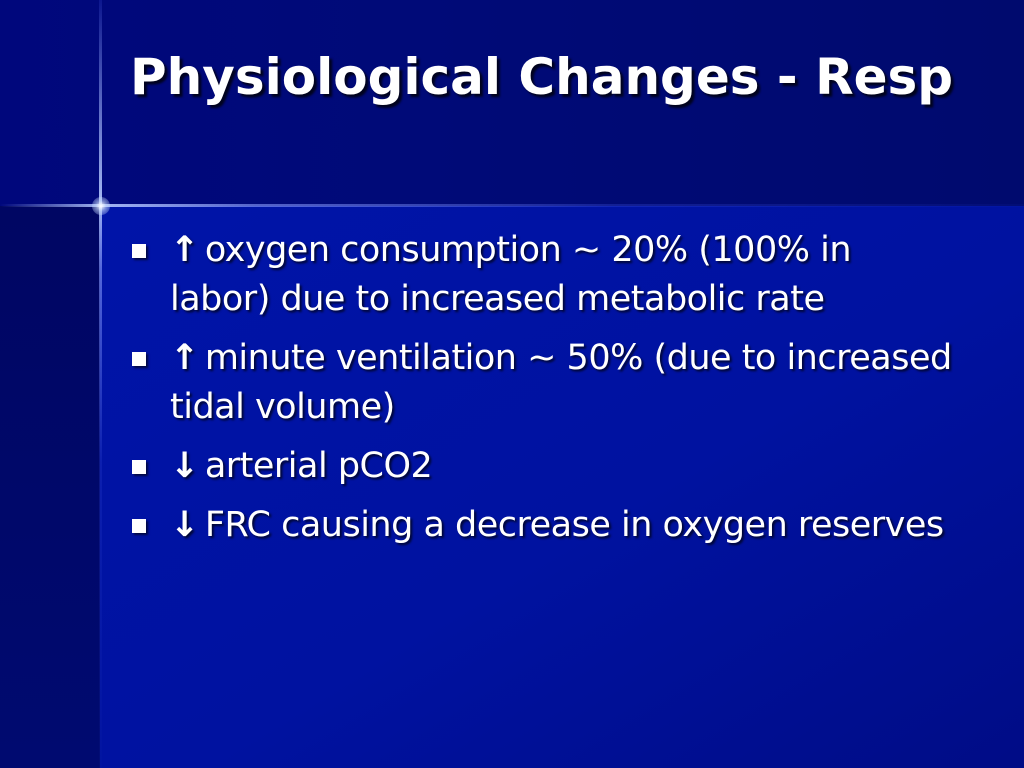 The height and width of the screenshot is (768, 1024). Describe the element at coordinates (512, 205) in the screenshot. I see `horizontal-rule-line` at that location.